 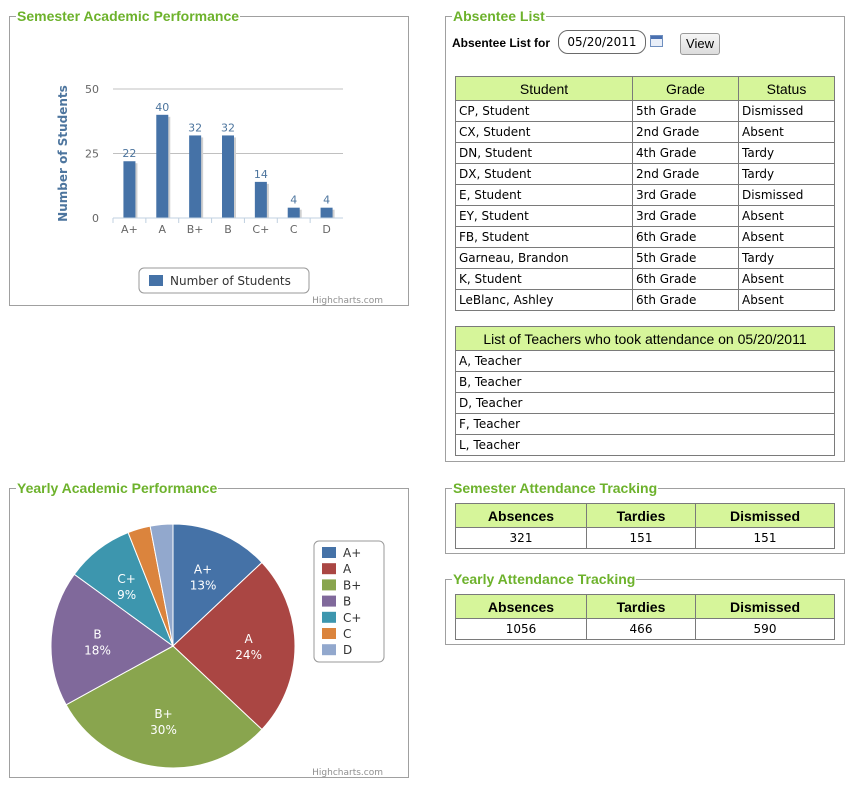 I want to click on y-tick-label: 0, so click(x=95, y=218).